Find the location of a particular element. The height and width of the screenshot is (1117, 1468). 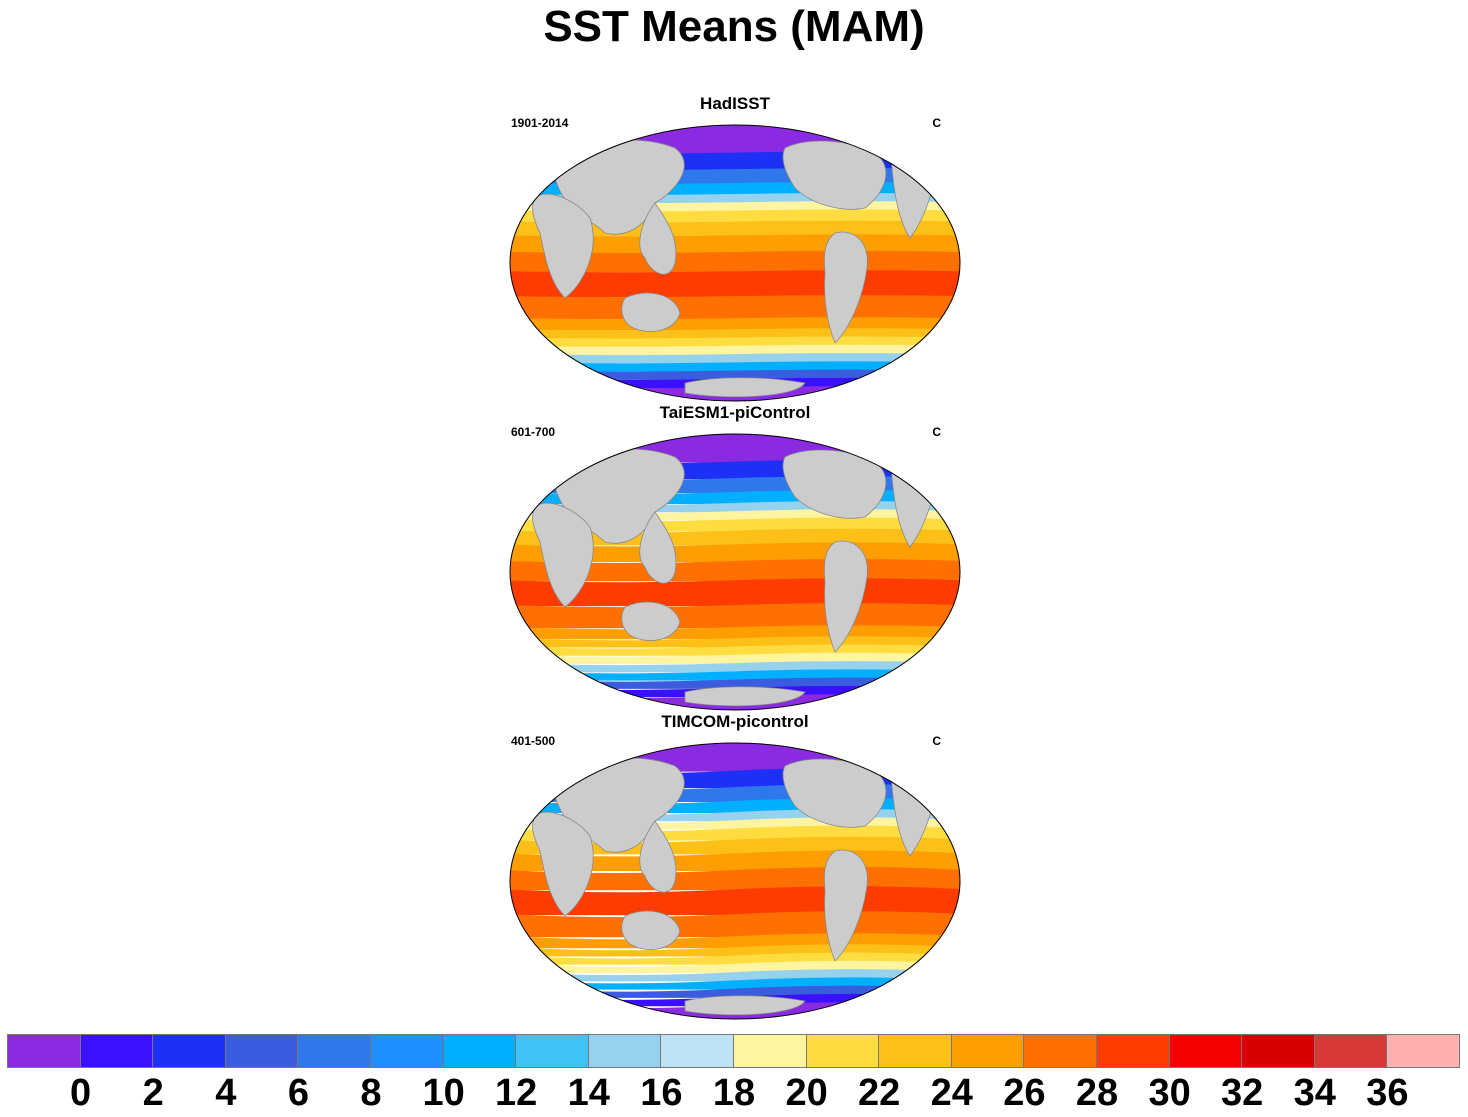

colorbar-tick-label: 34 is located at coordinates (1314, 1093).